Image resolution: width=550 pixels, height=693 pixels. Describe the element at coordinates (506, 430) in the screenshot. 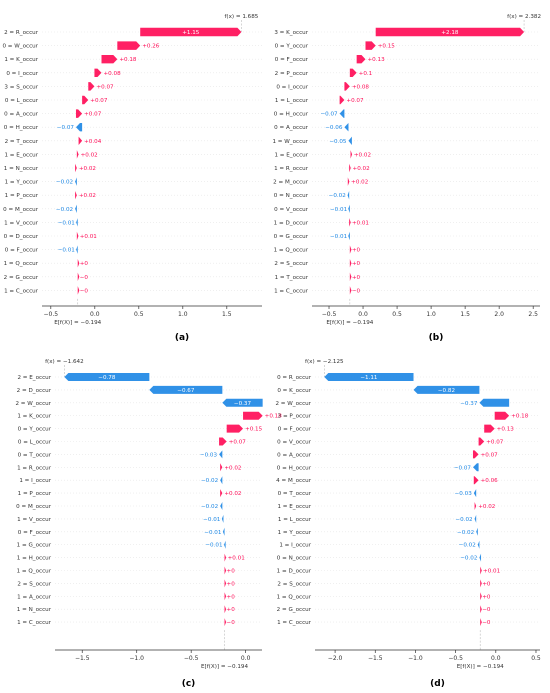

I see `value-label: +0.13` at that location.